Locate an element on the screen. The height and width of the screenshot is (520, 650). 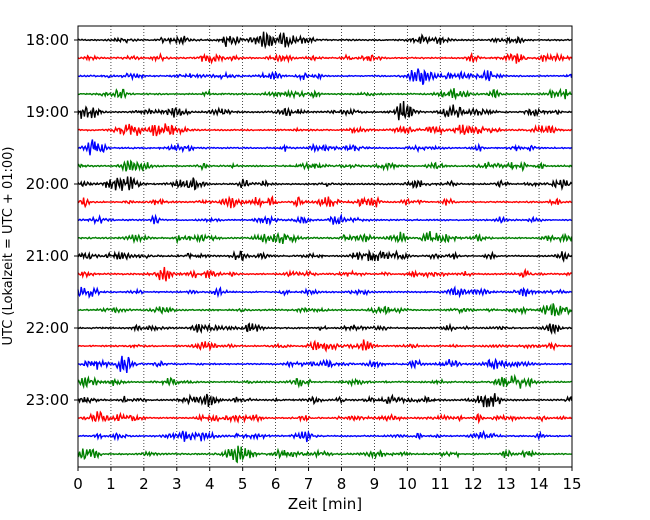
x-tick-label: 13 is located at coordinates (506, 484).